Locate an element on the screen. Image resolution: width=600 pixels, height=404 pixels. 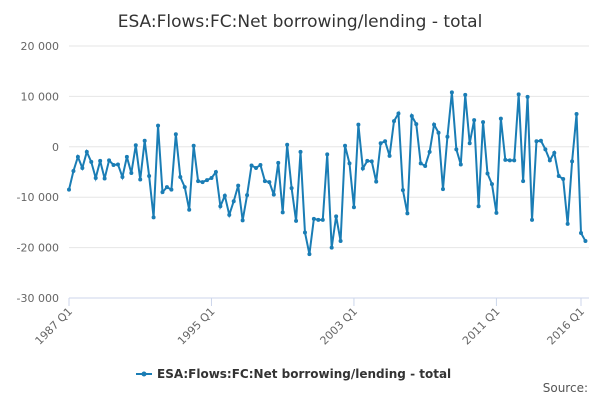
x-tick-label: 1995 Q1 is located at coordinates (196, 326).